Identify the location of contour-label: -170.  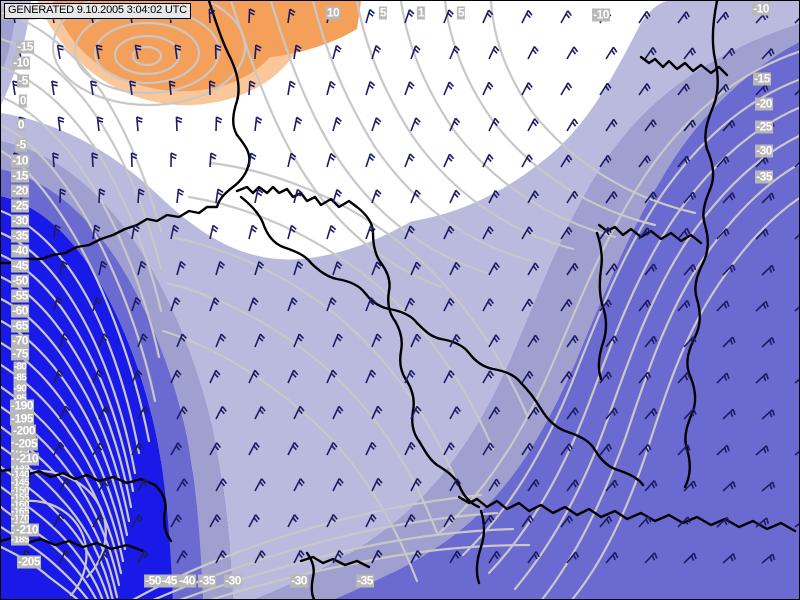
(20, 519).